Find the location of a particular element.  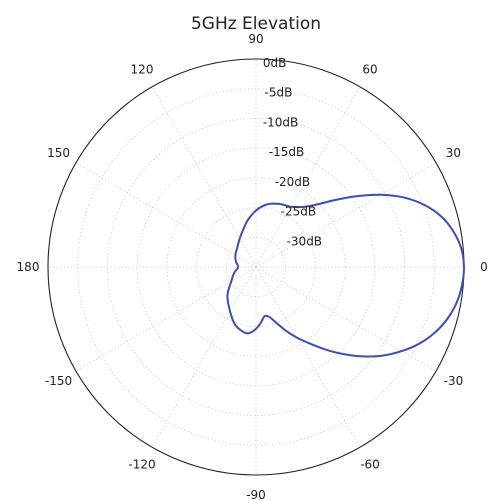

radial-tick-labels: 0dB -5dB -10dB -15dB -20dB -25dB -30dB is located at coordinates (292, 152).